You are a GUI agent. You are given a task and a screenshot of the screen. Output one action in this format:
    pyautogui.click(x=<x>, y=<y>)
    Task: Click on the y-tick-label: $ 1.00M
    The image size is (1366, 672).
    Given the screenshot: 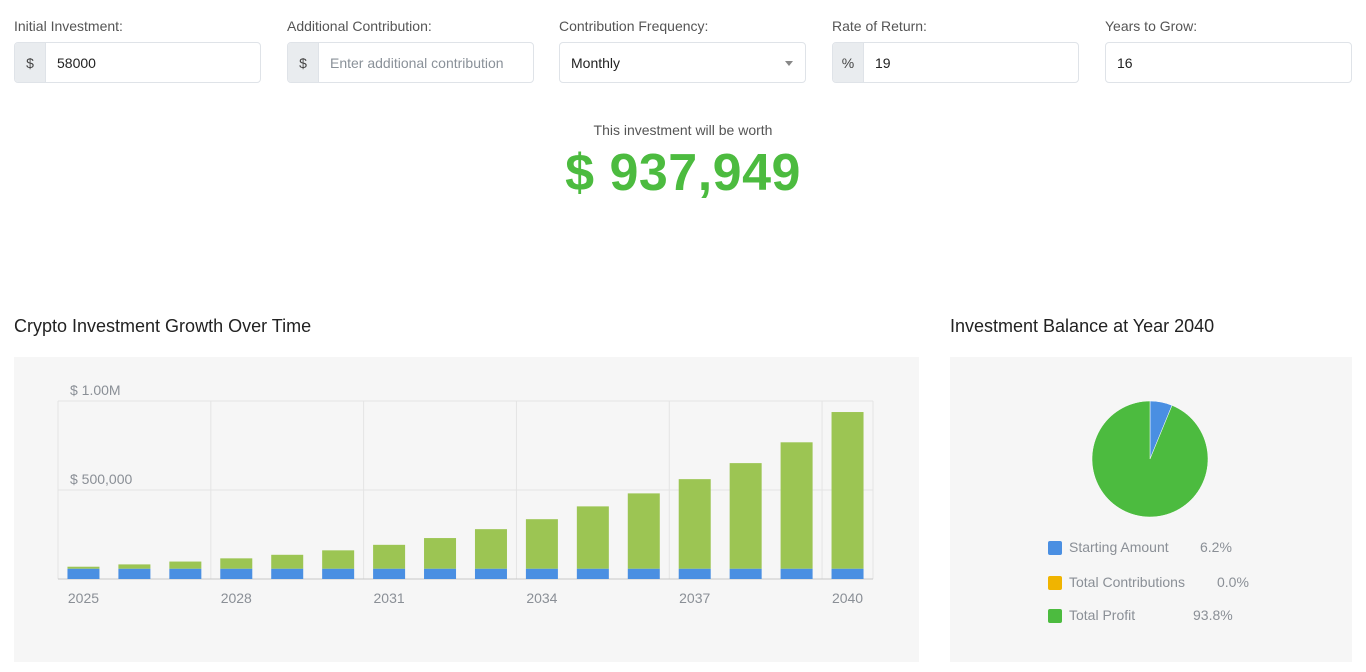 What is the action you would take?
    pyautogui.click(x=95, y=390)
    